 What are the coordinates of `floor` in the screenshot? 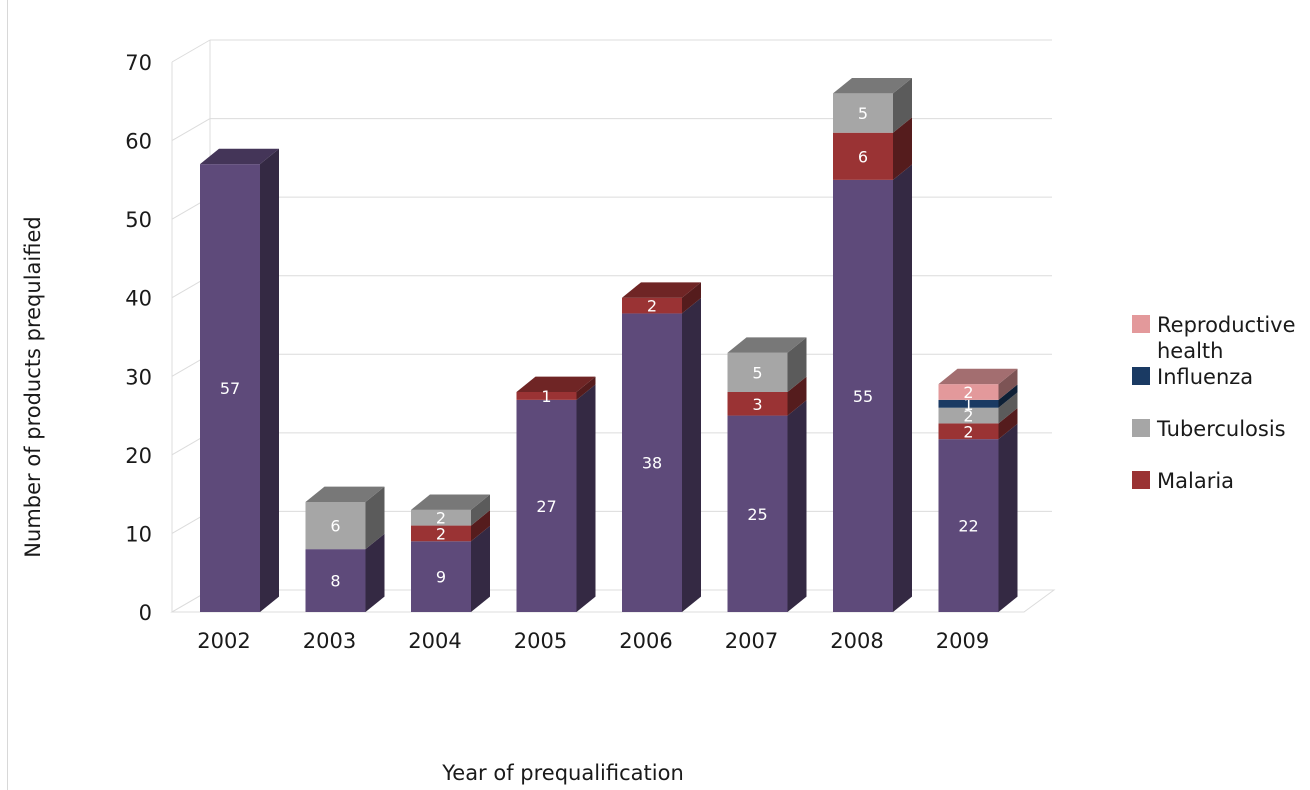 It's located at (613, 601).